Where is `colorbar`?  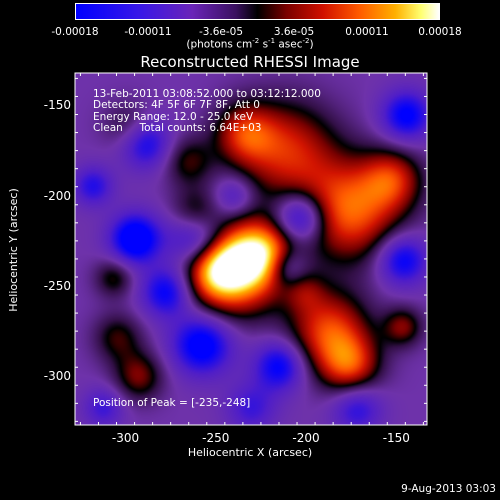
colorbar is located at coordinates (257, 11).